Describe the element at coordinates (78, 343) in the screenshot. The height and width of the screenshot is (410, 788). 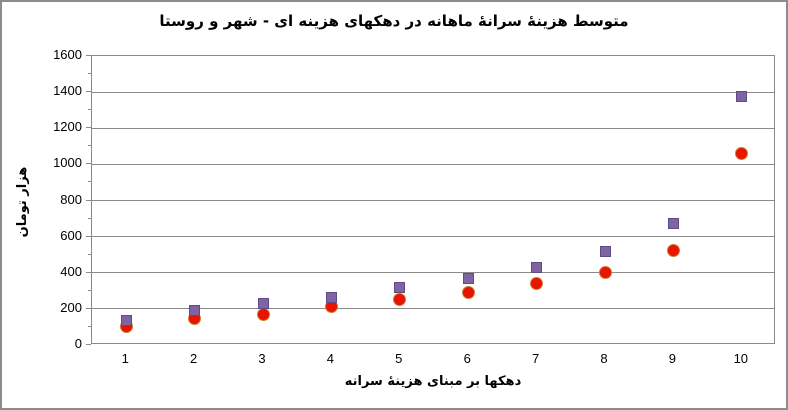
I see `y-tick-label: 0` at that location.